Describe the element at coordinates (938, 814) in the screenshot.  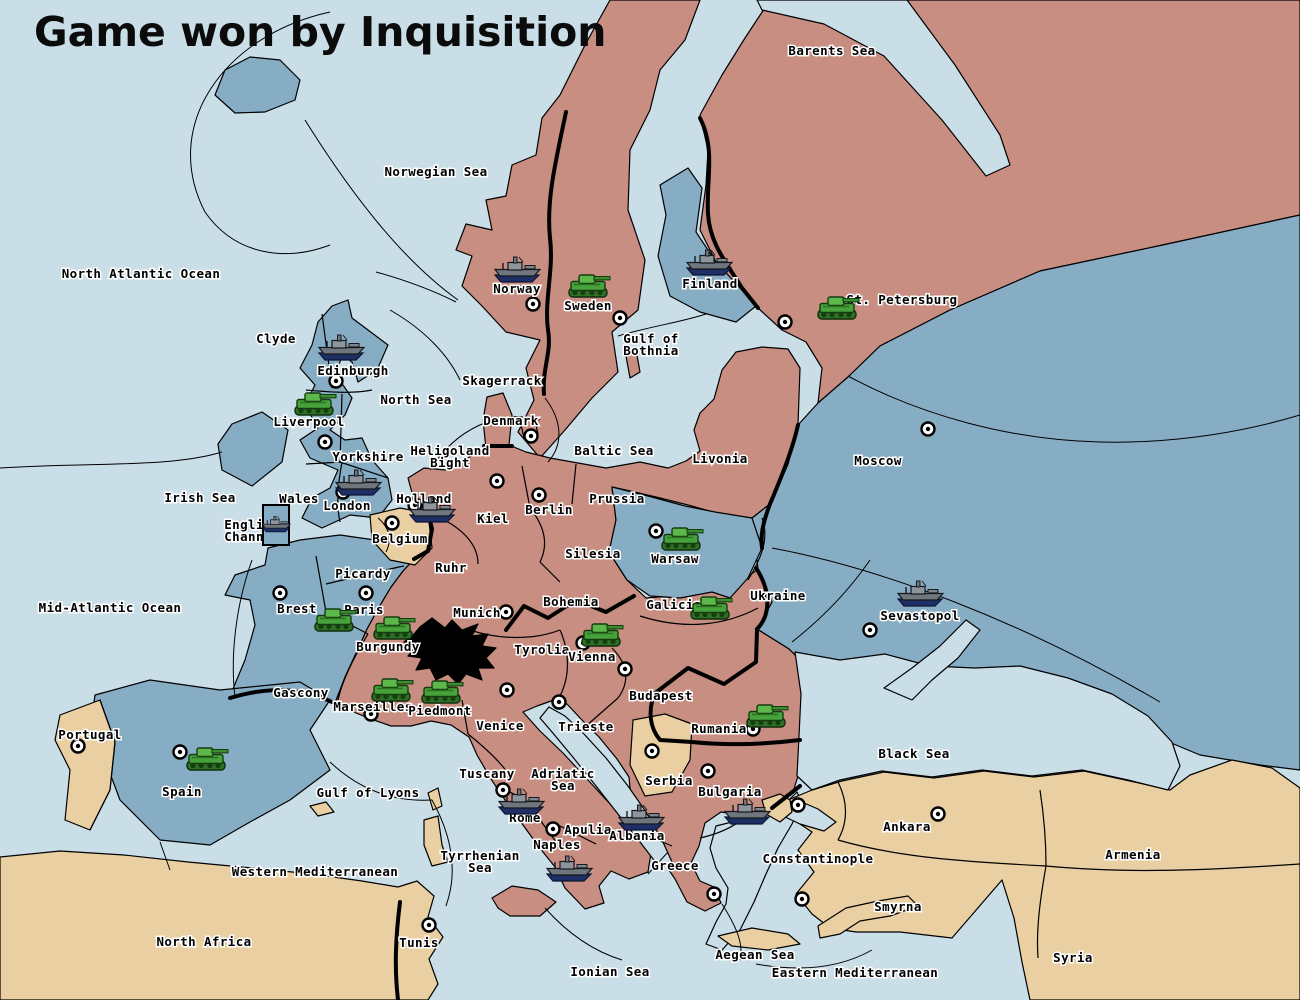
I see `supply-center-ankara` at that location.